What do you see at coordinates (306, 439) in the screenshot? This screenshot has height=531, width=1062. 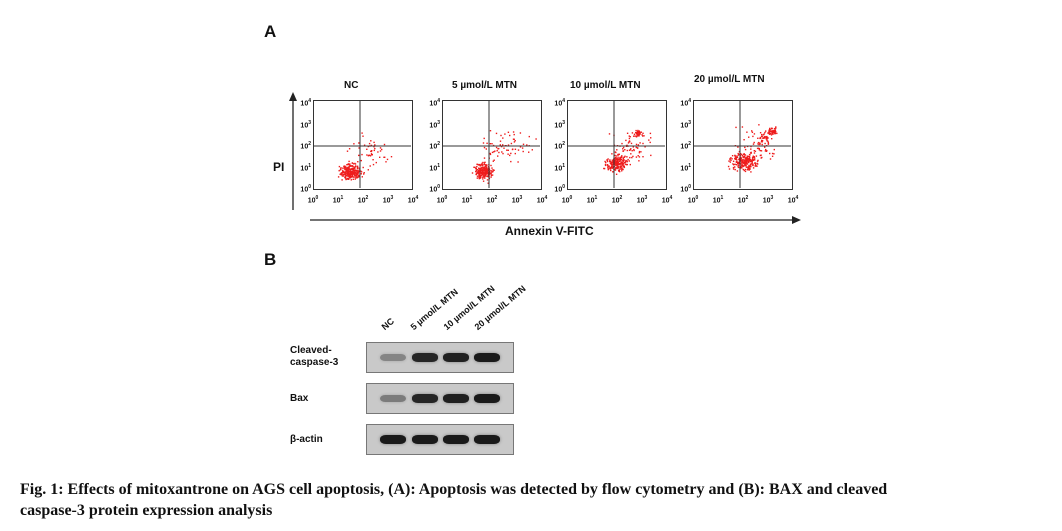 I see `blot-row-label: β-actin` at bounding box center [306, 439].